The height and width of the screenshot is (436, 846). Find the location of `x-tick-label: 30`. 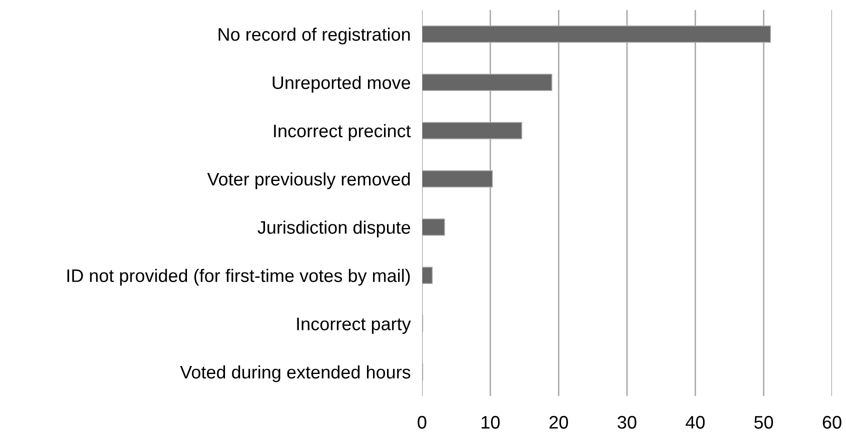

x-tick-label: 30 is located at coordinates (627, 422).